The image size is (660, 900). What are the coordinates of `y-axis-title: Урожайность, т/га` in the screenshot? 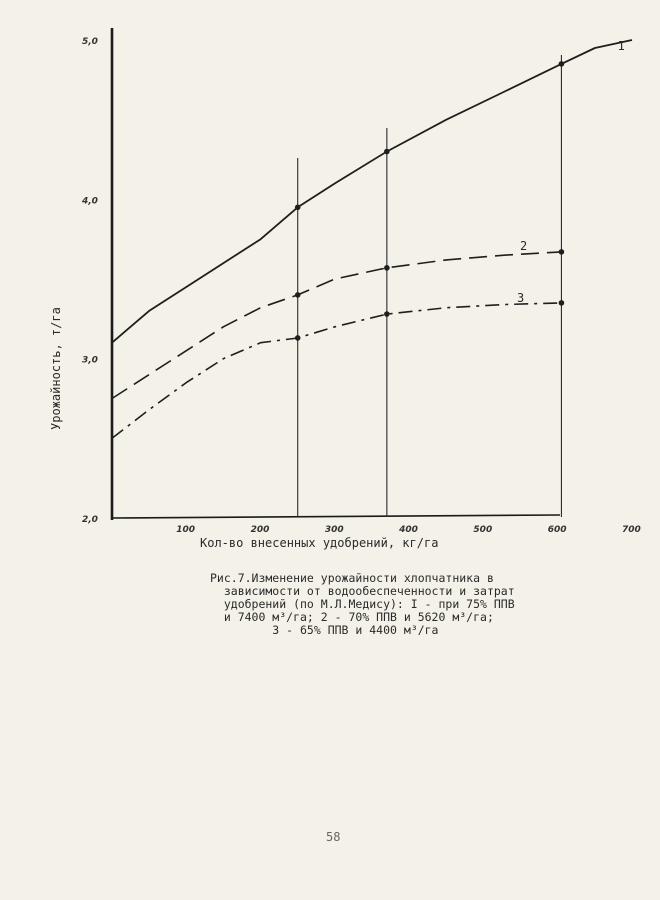 It's located at (56, 368).